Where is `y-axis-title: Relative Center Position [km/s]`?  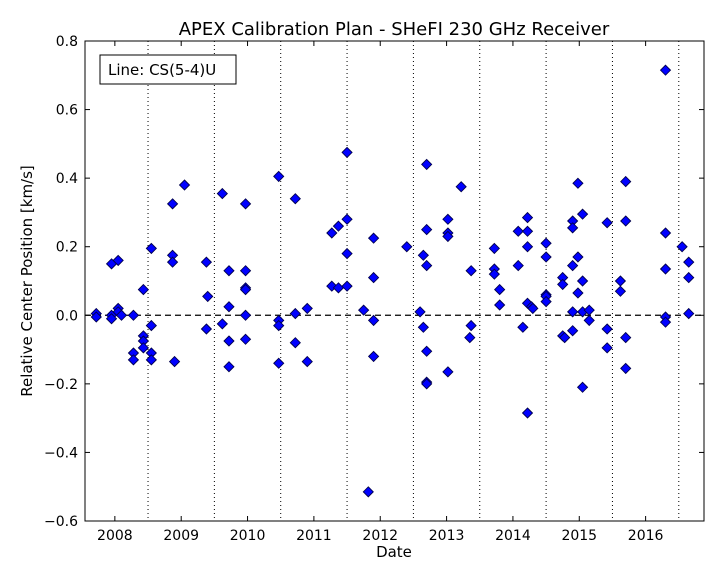 y-axis-title: Relative Center Position [km/s] is located at coordinates (27, 281).